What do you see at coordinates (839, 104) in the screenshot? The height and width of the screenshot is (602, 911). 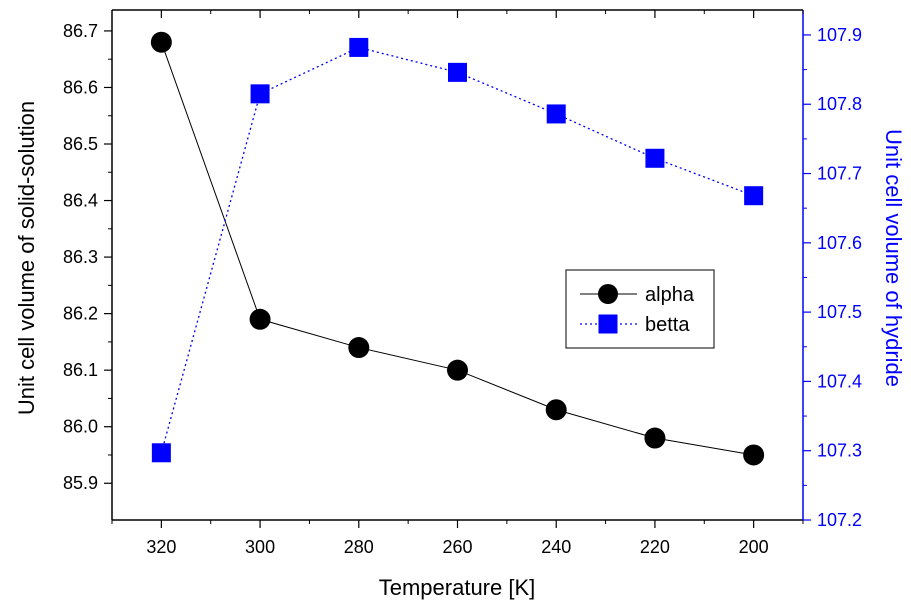 I see `y-right-tick-label: 107.8` at bounding box center [839, 104].